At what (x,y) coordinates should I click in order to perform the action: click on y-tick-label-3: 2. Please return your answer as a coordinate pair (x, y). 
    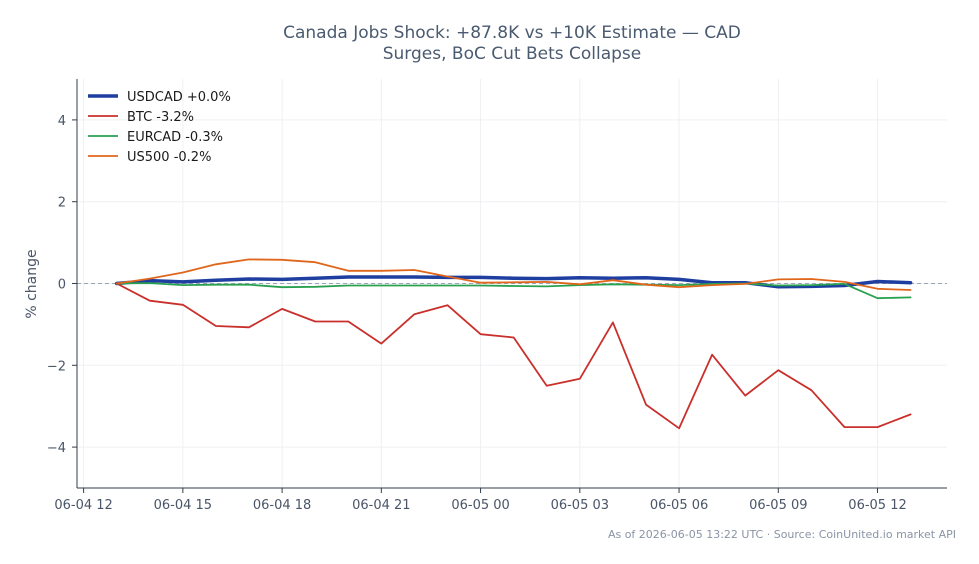
    Looking at the image, I should click on (62, 203).